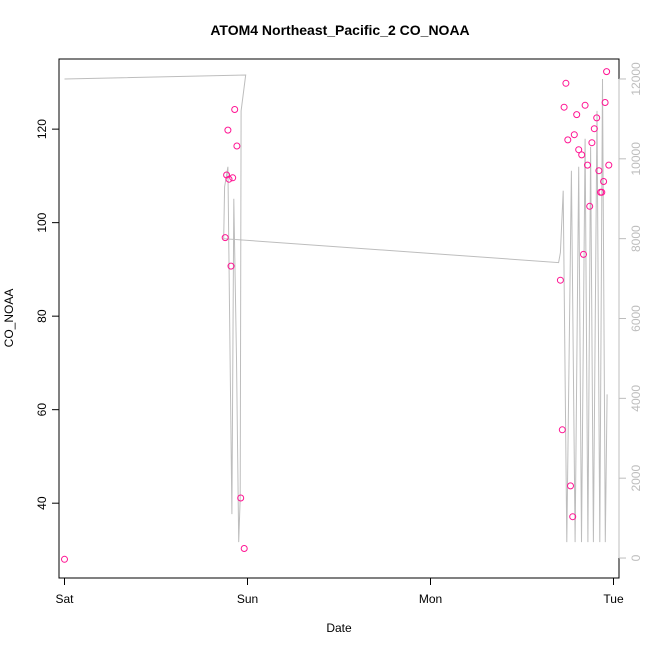 The width and height of the screenshot is (650, 650). I want to click on y-tick-label: 100, so click(42, 222).